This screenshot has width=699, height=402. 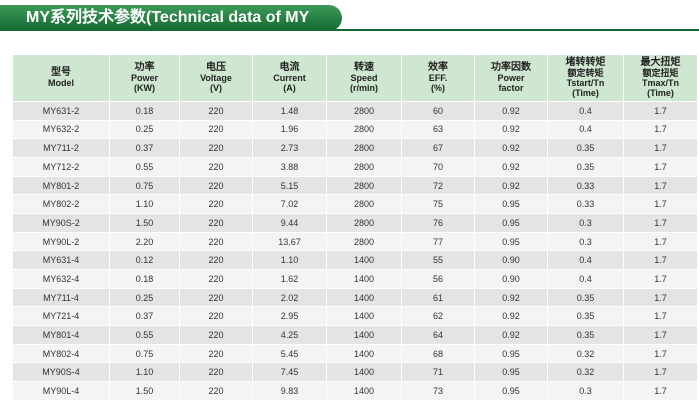 I want to click on header-text: (Time), so click(x=585, y=93).